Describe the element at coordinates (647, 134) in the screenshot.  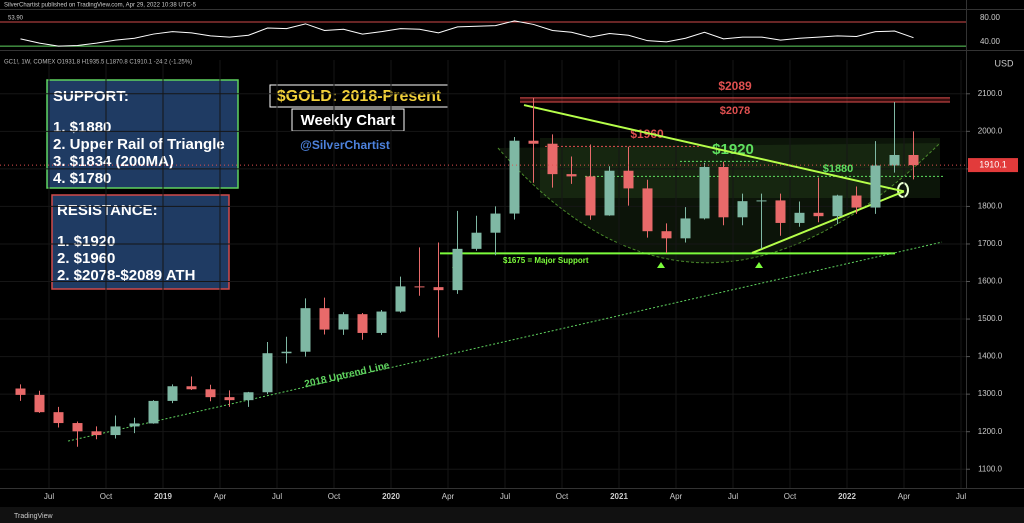
I see `level-label: $1960` at that location.